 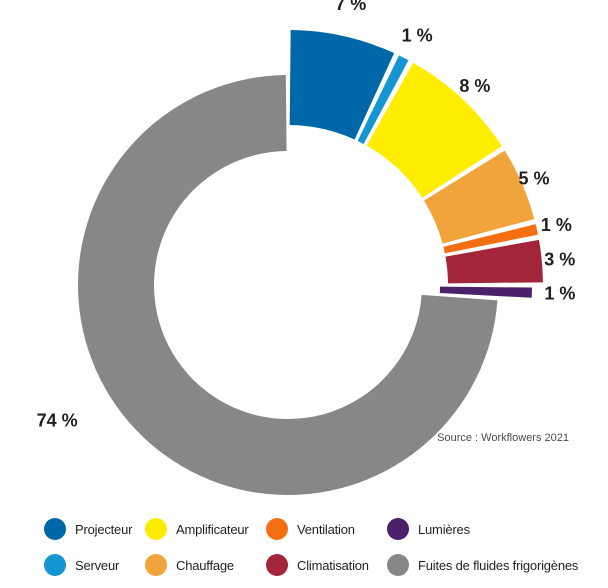 I want to click on slice-climatisation, so click(x=494, y=261).